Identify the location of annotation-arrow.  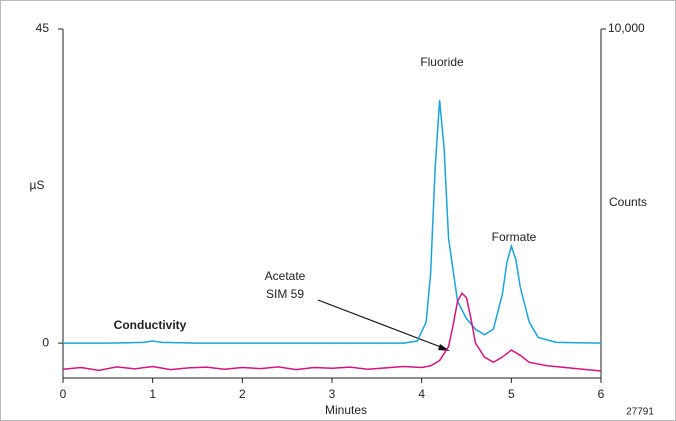
(382, 324).